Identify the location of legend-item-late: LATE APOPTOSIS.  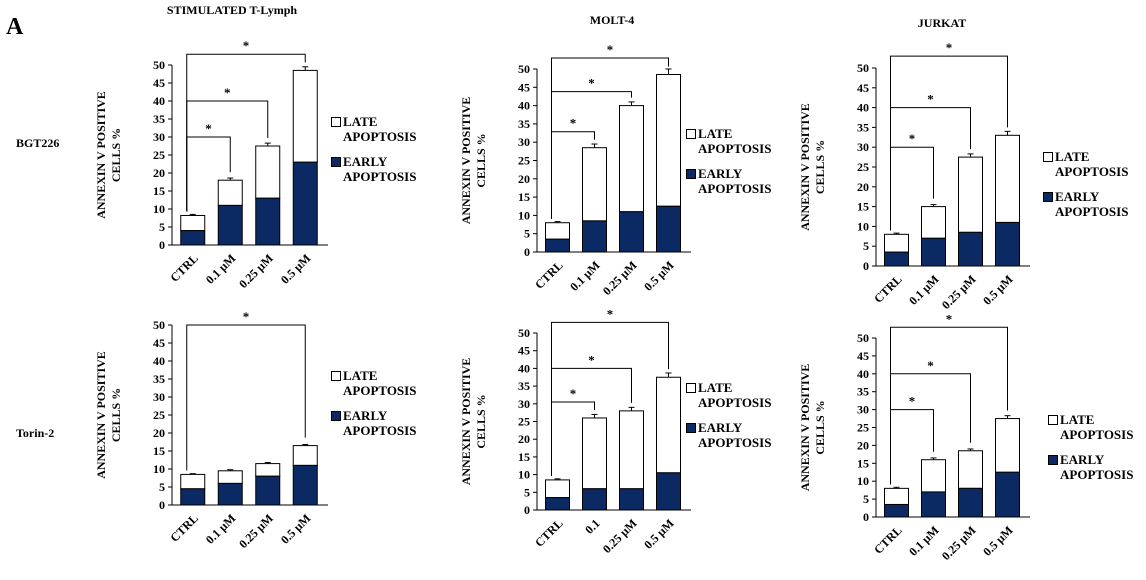
(373, 129).